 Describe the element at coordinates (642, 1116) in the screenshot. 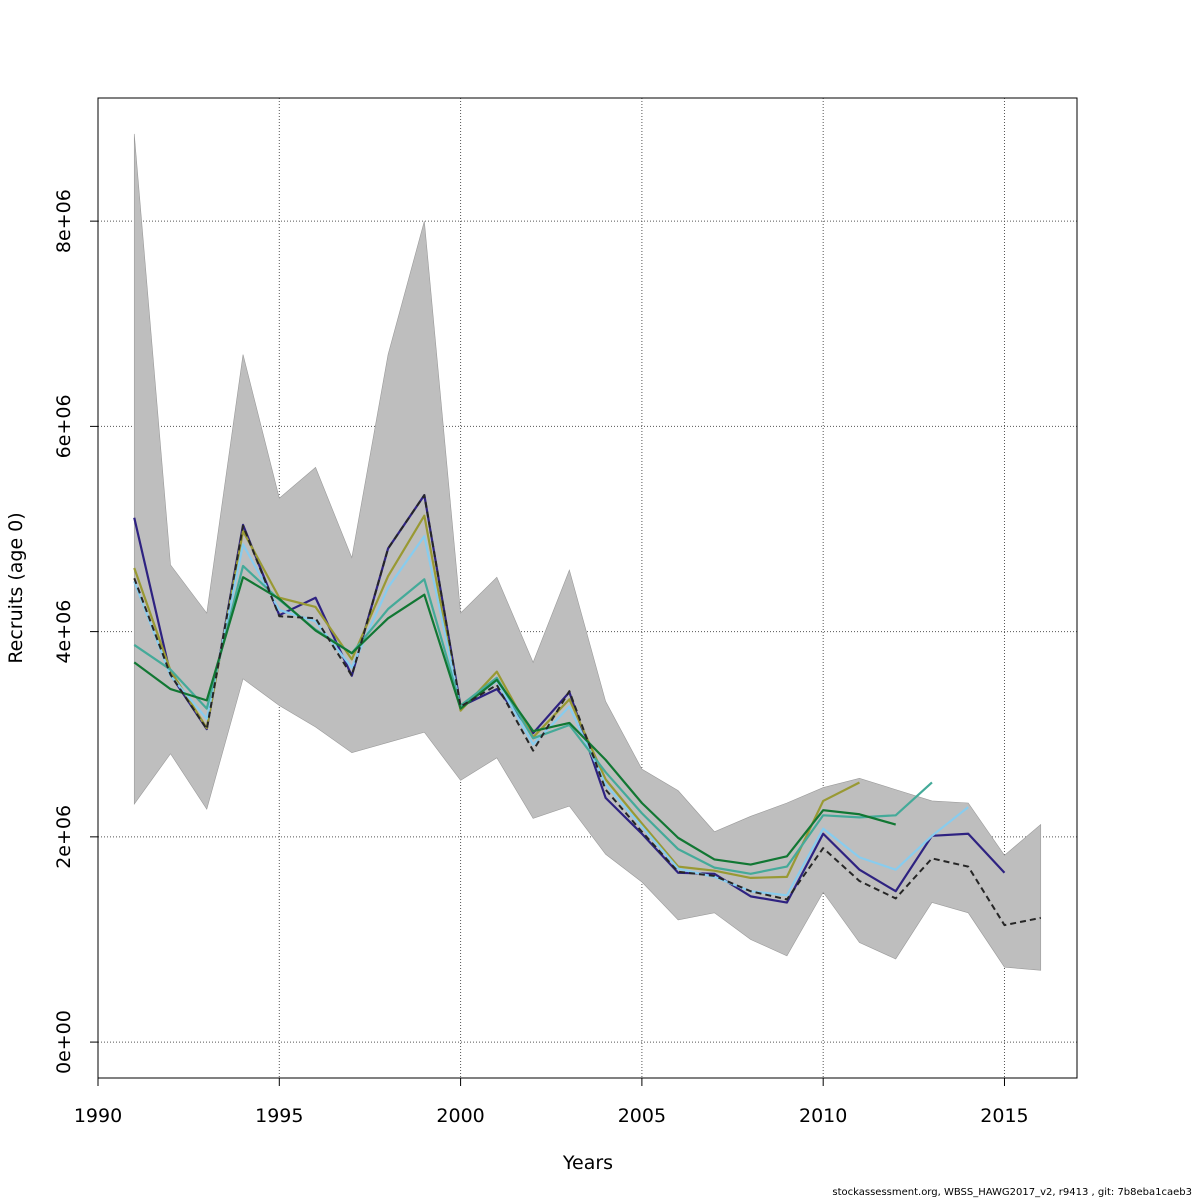

I see `x-tick-label: 2005` at that location.